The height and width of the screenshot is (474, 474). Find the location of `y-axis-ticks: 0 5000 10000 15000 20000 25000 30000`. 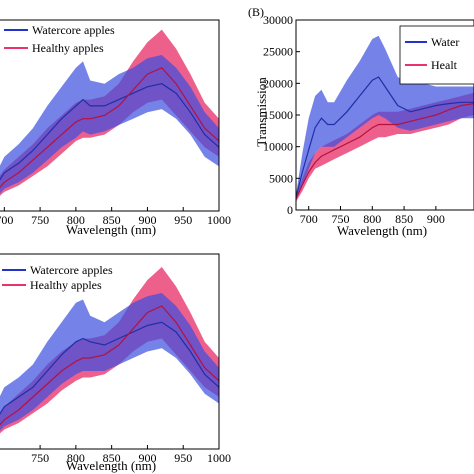

y-axis-ticks: 0 5000 10000 15000 20000 25000 30000 is located at coordinates (281, 115).